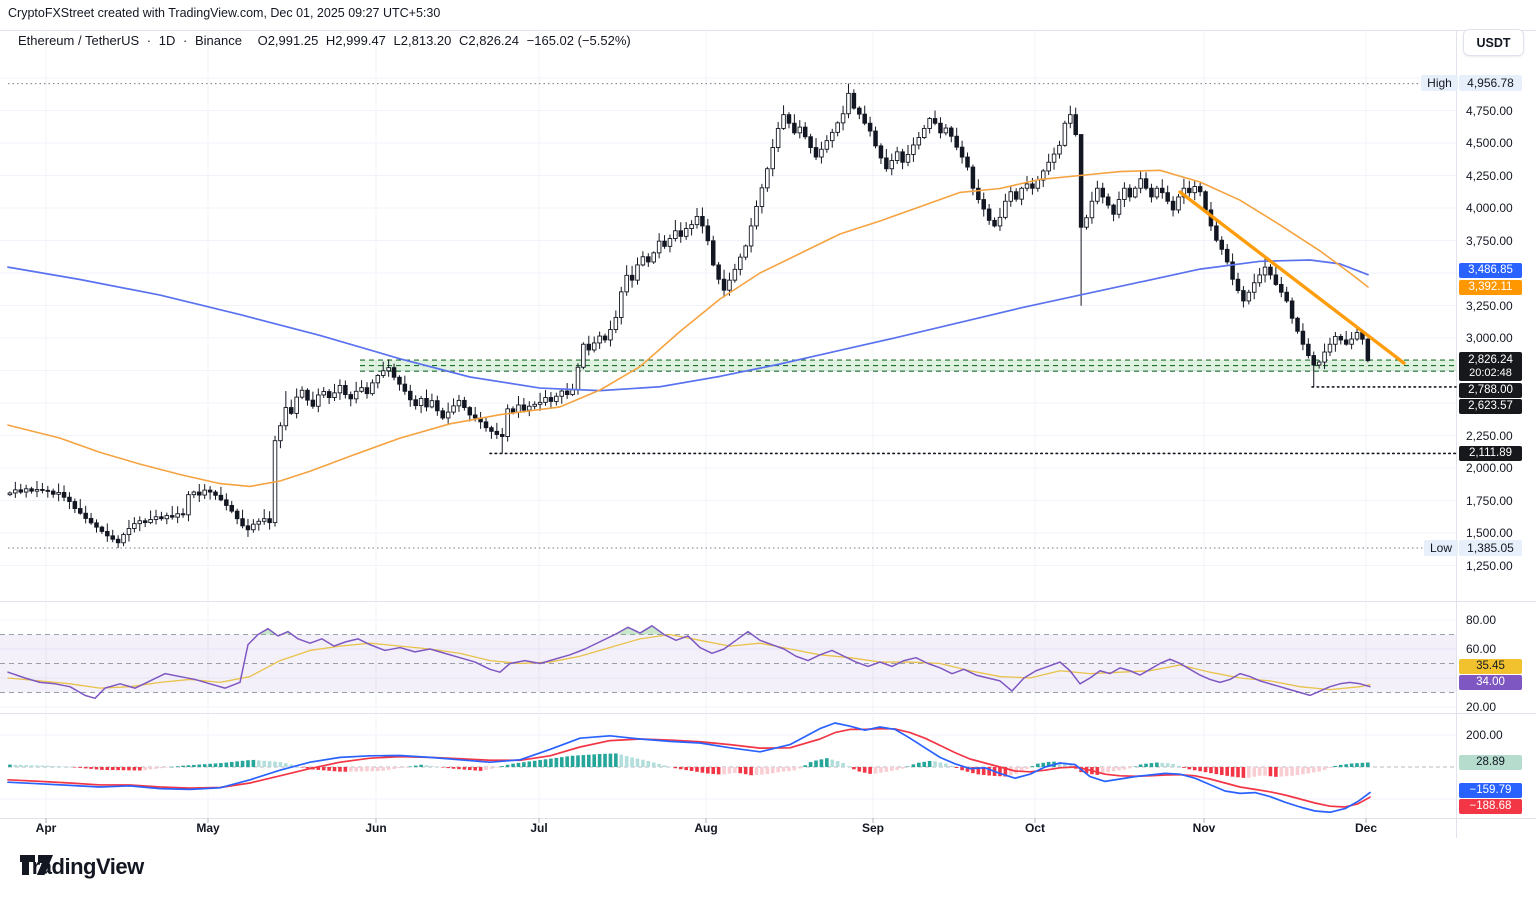 The width and height of the screenshot is (1536, 897). Describe the element at coordinates (167, 40) in the screenshot. I see `symbol-interval: 1D` at that location.